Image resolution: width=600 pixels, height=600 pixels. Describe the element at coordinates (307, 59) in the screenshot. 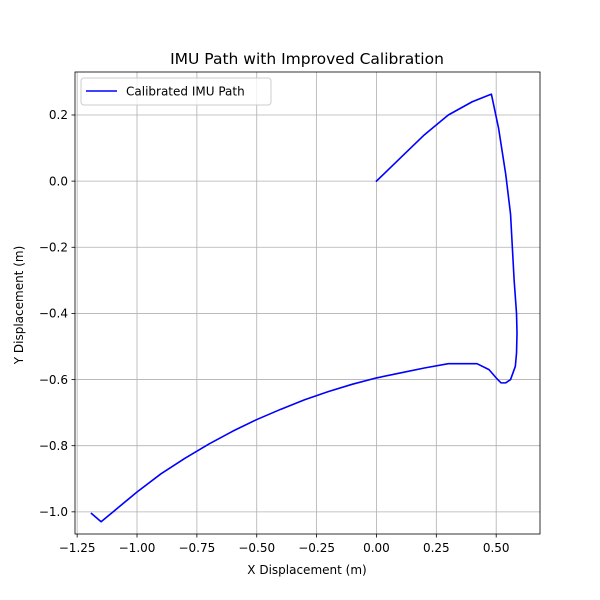

I see `chart-title: IMU Path with Improved Calibration` at that location.